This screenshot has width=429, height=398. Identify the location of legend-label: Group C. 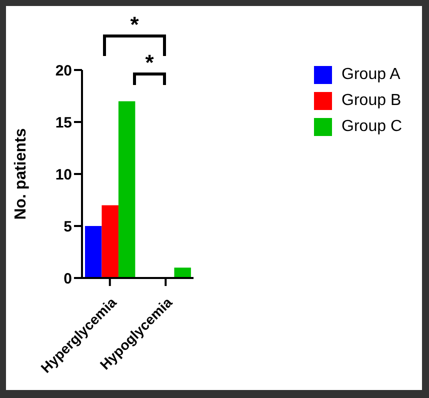
(372, 126).